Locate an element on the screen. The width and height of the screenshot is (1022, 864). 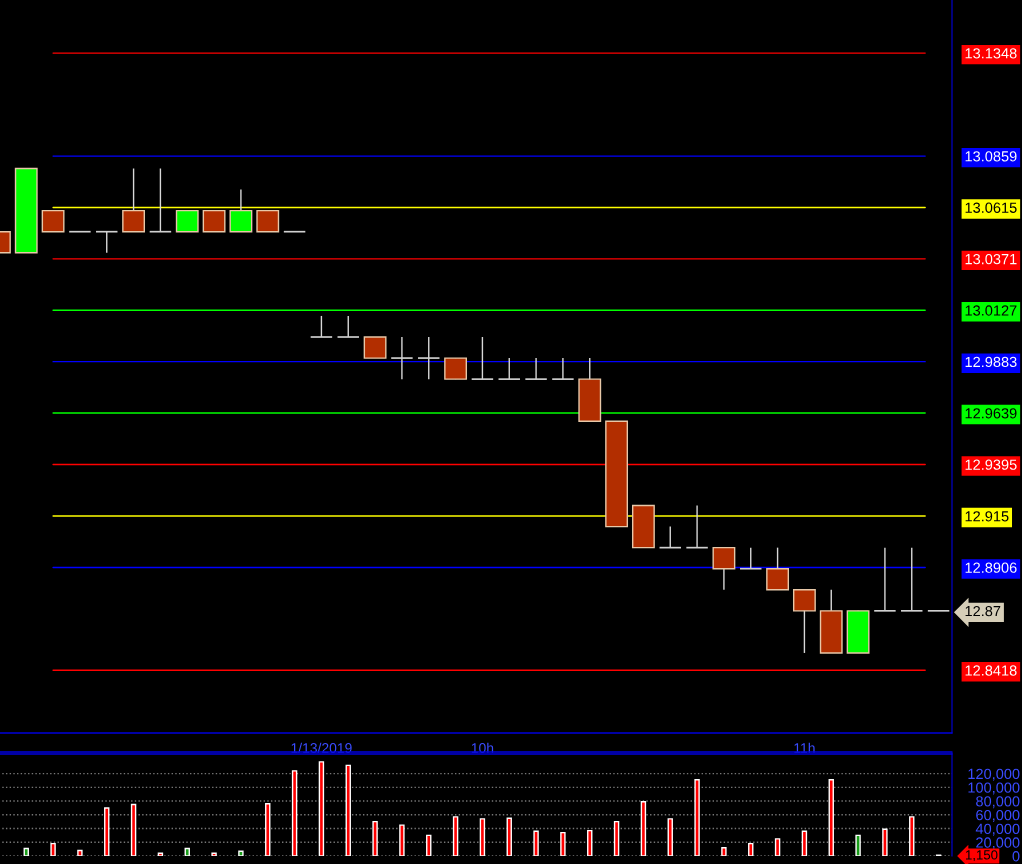
y-tick-label: 12.8418 is located at coordinates (991, 670).